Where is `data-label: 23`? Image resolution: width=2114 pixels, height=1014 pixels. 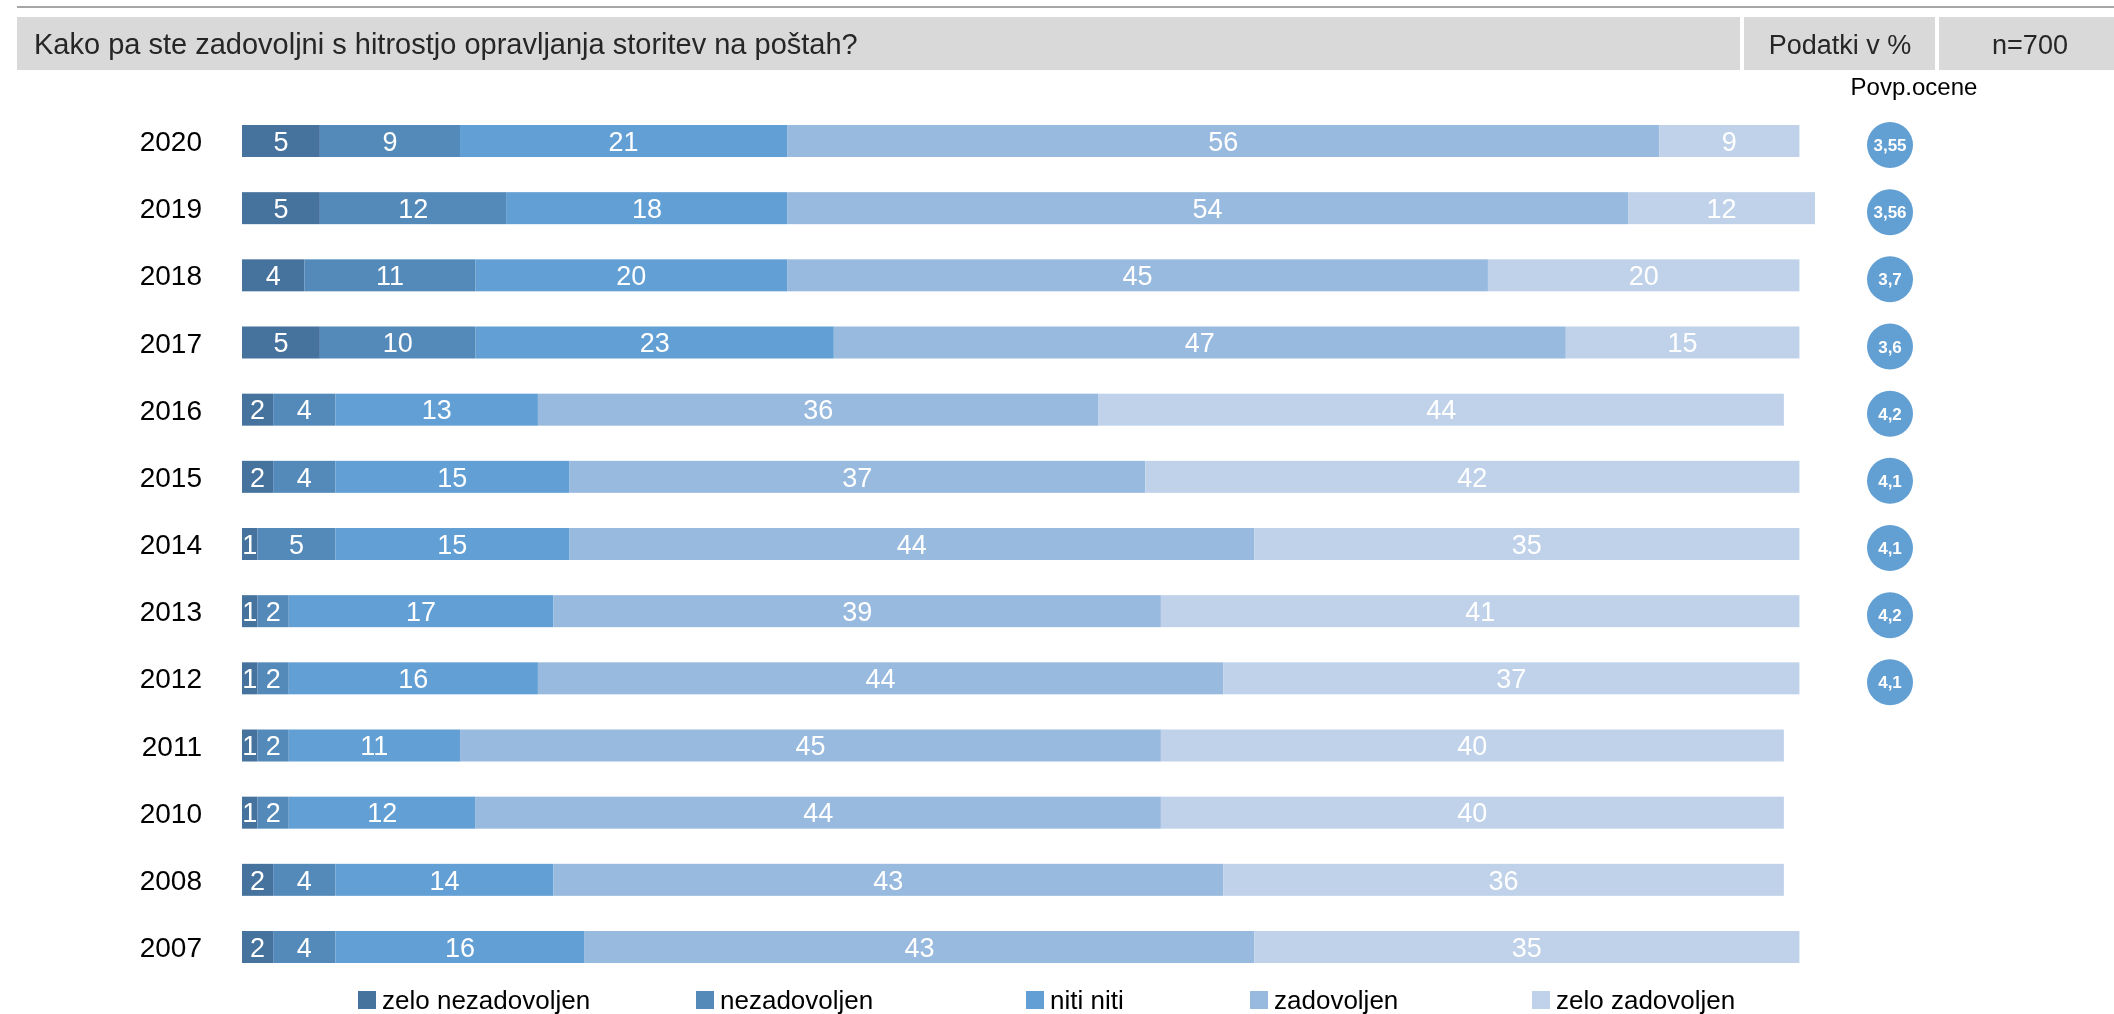
data-label: 23 is located at coordinates (654, 343).